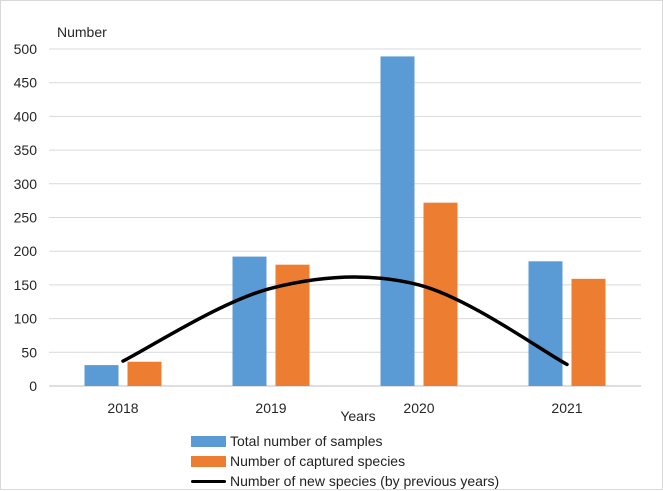 This screenshot has width=663, height=491. I want to click on y-axis-title: Number, so click(82, 32).